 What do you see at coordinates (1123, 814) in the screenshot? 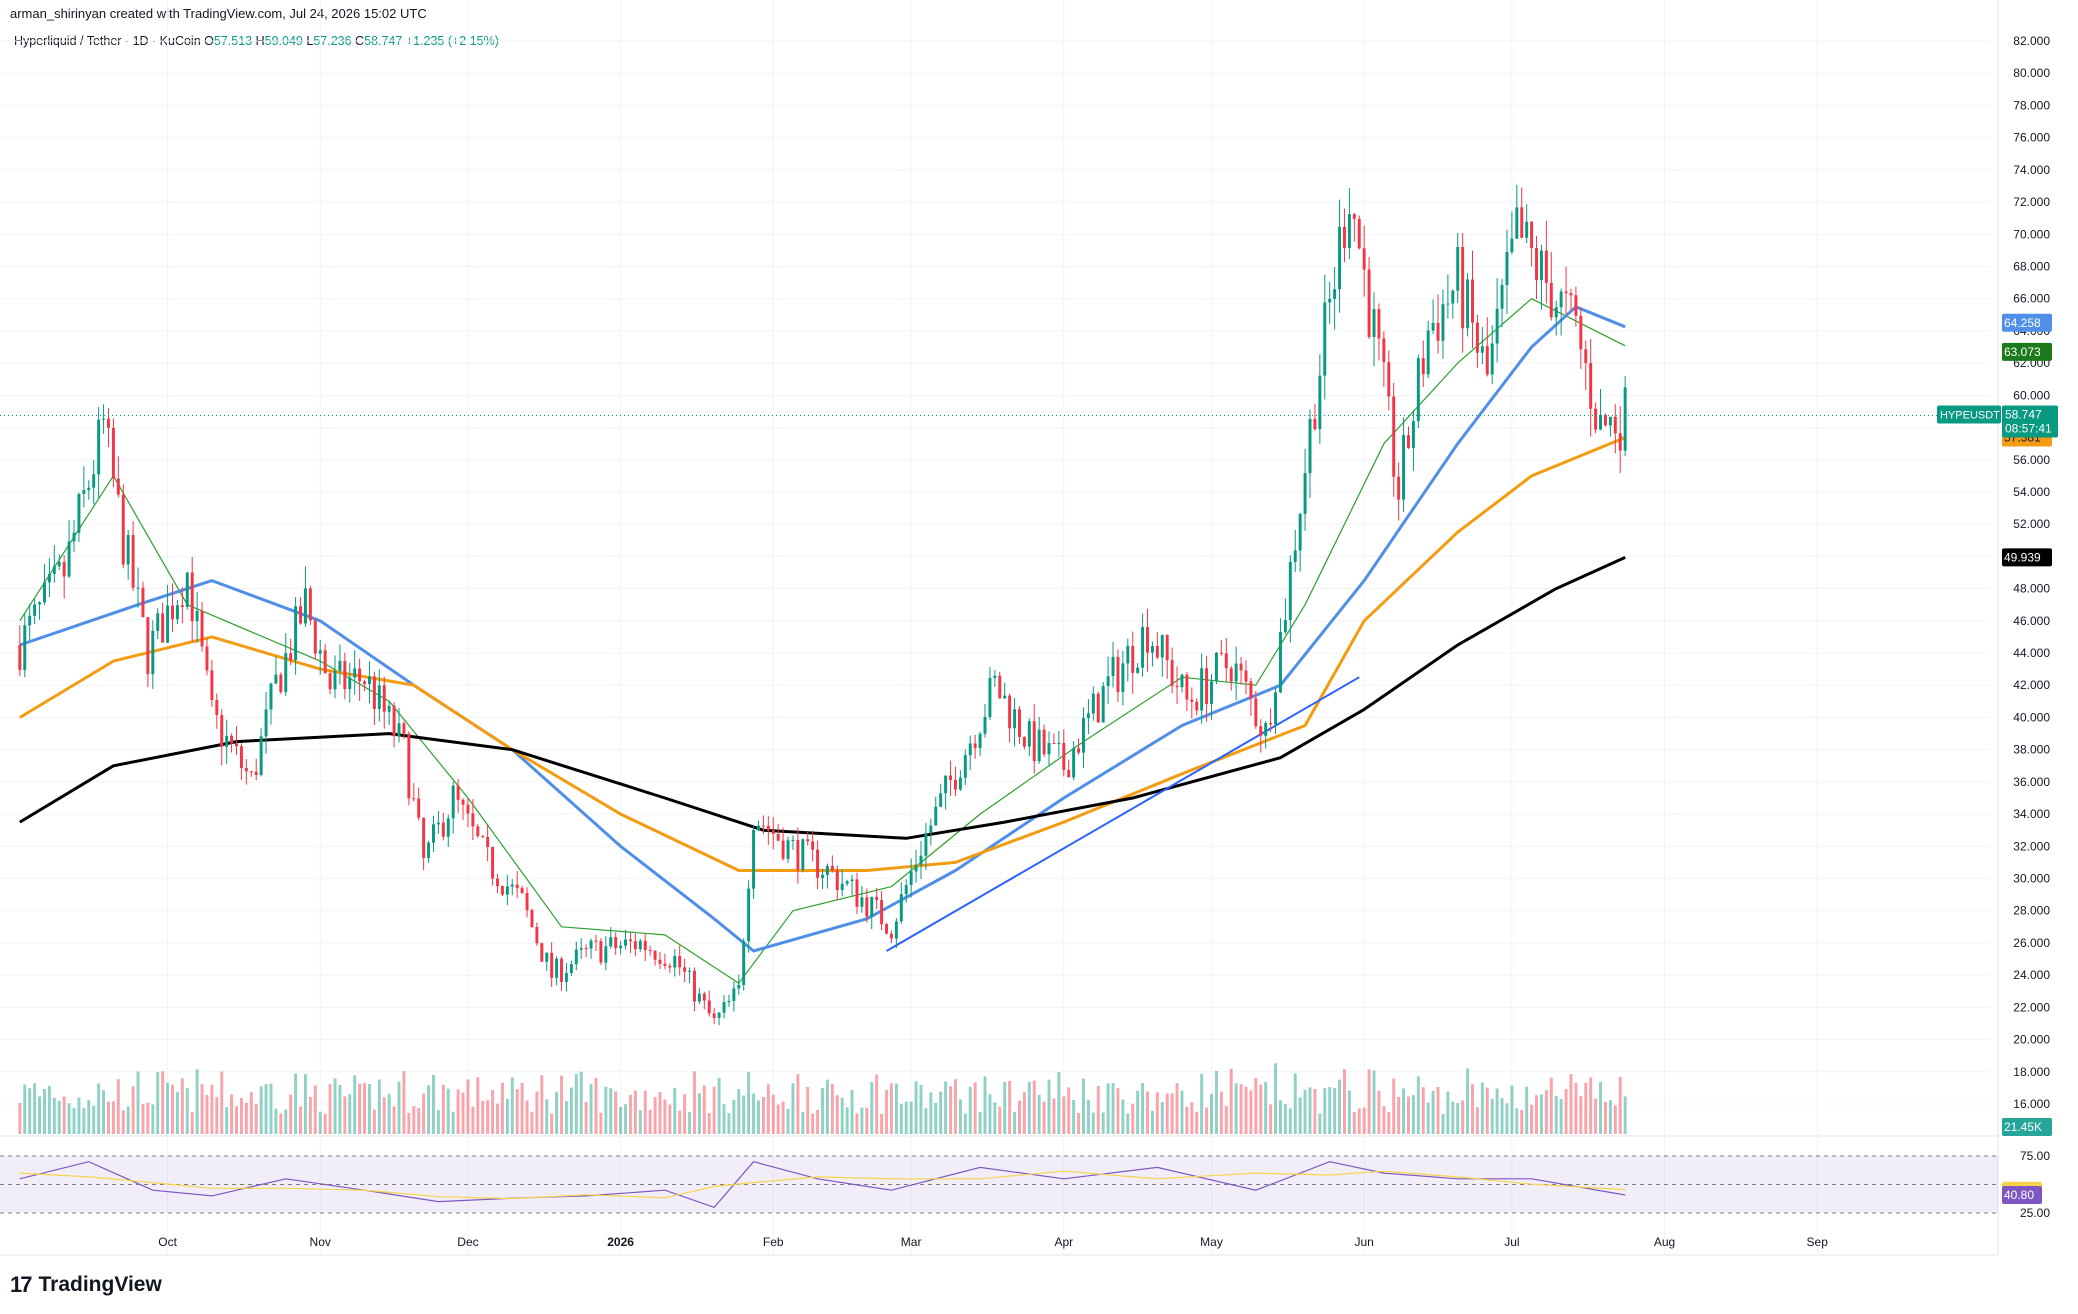
I see `trendline` at bounding box center [1123, 814].